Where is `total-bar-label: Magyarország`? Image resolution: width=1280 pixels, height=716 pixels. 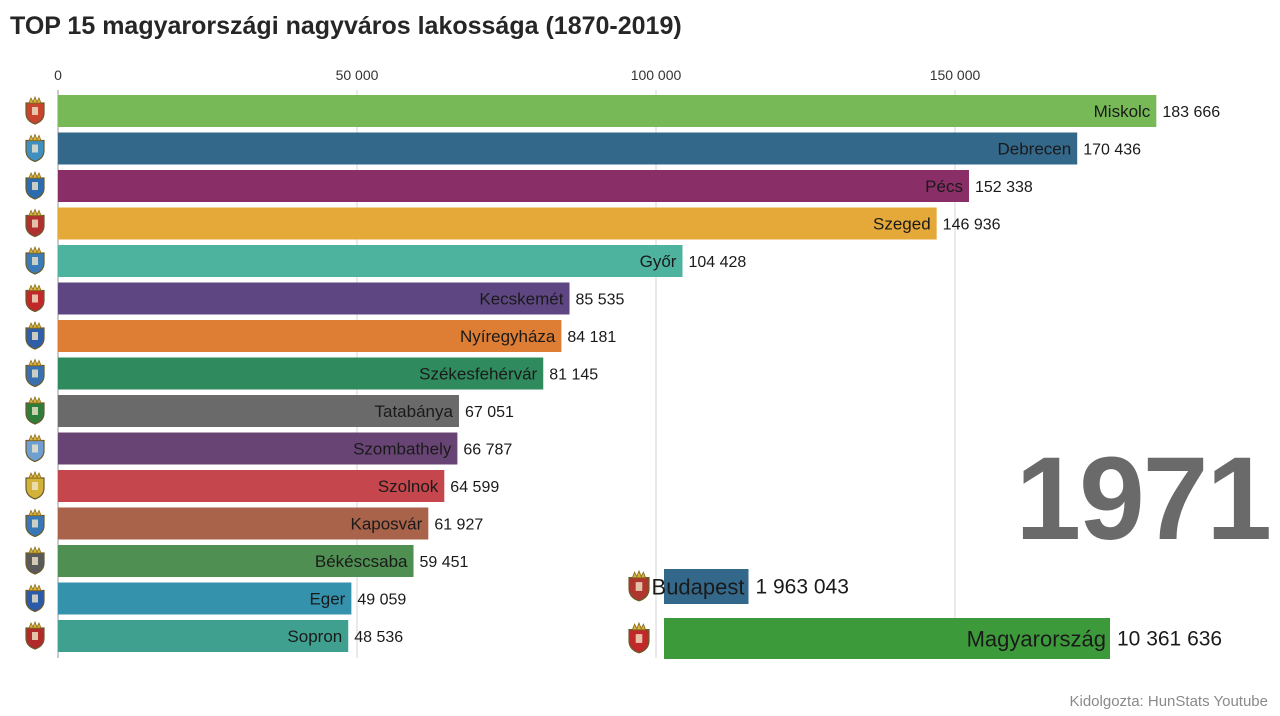
total-bar-label: Magyarország is located at coordinates (1036, 639).